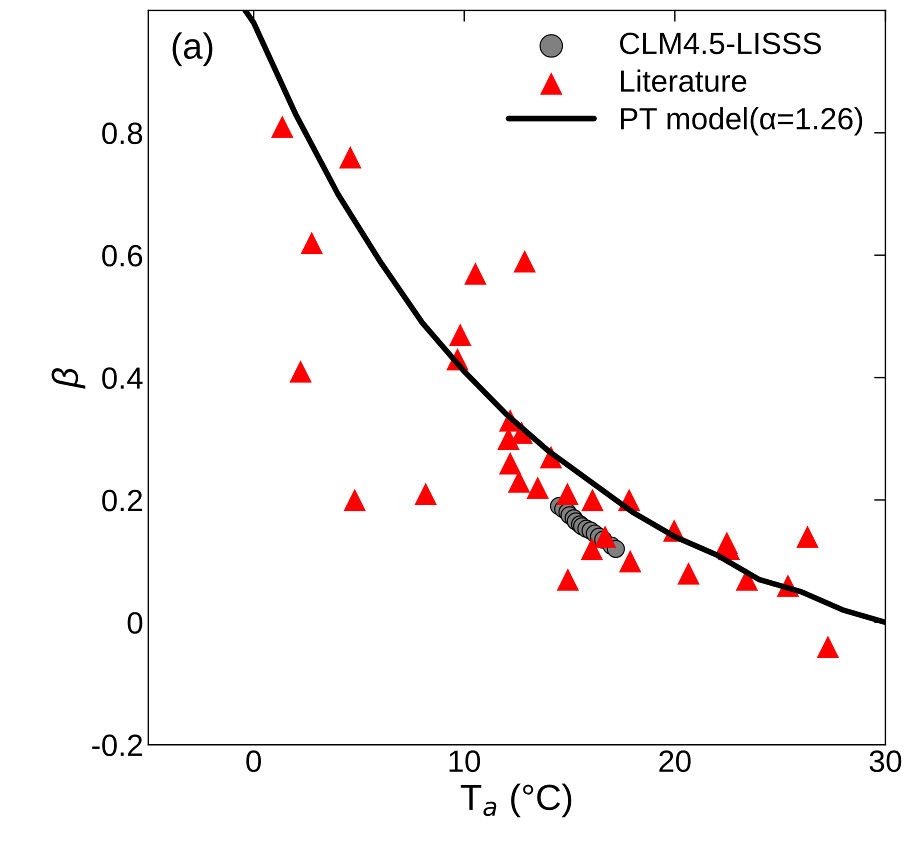 The height and width of the screenshot is (867, 910). Describe the element at coordinates (253, 761) in the screenshot. I see `x-tick-label: 0` at that location.